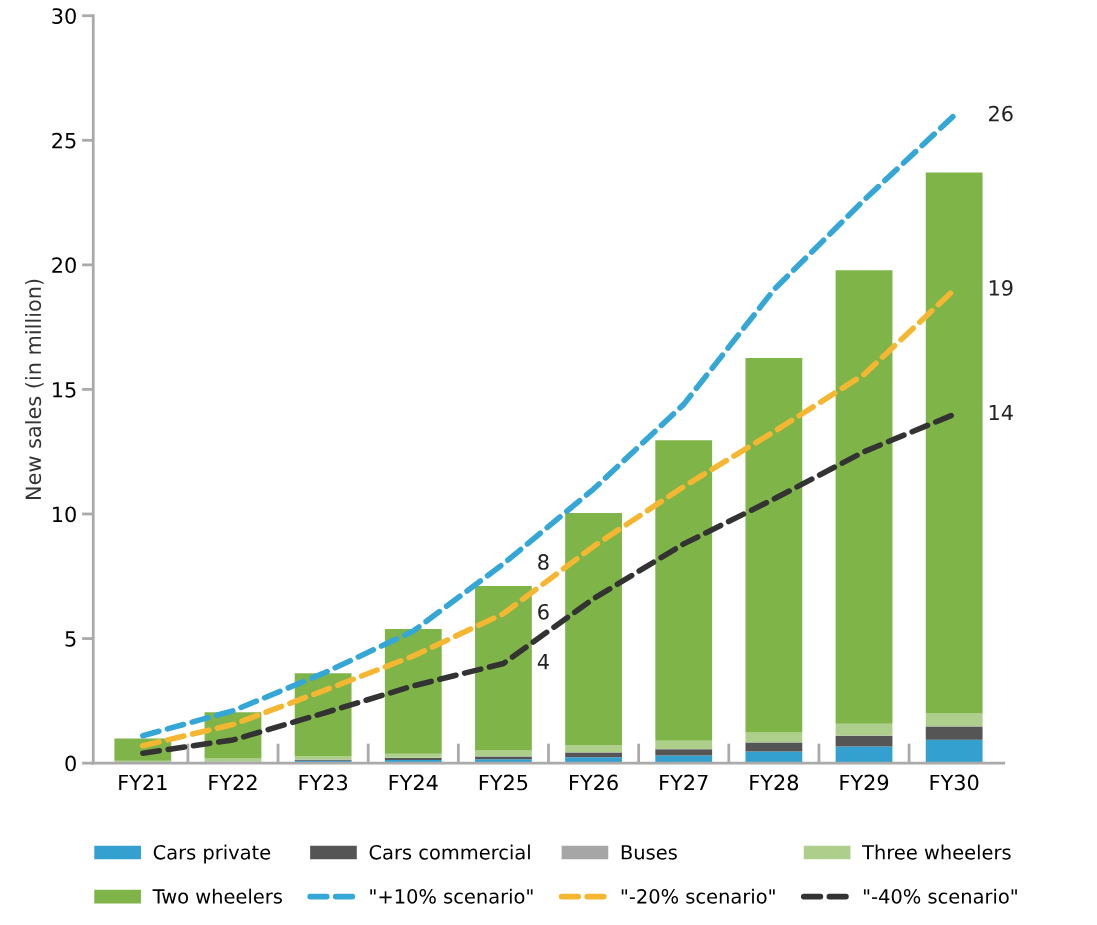  I want to click on y-tick-label: 20, so click(64, 265).